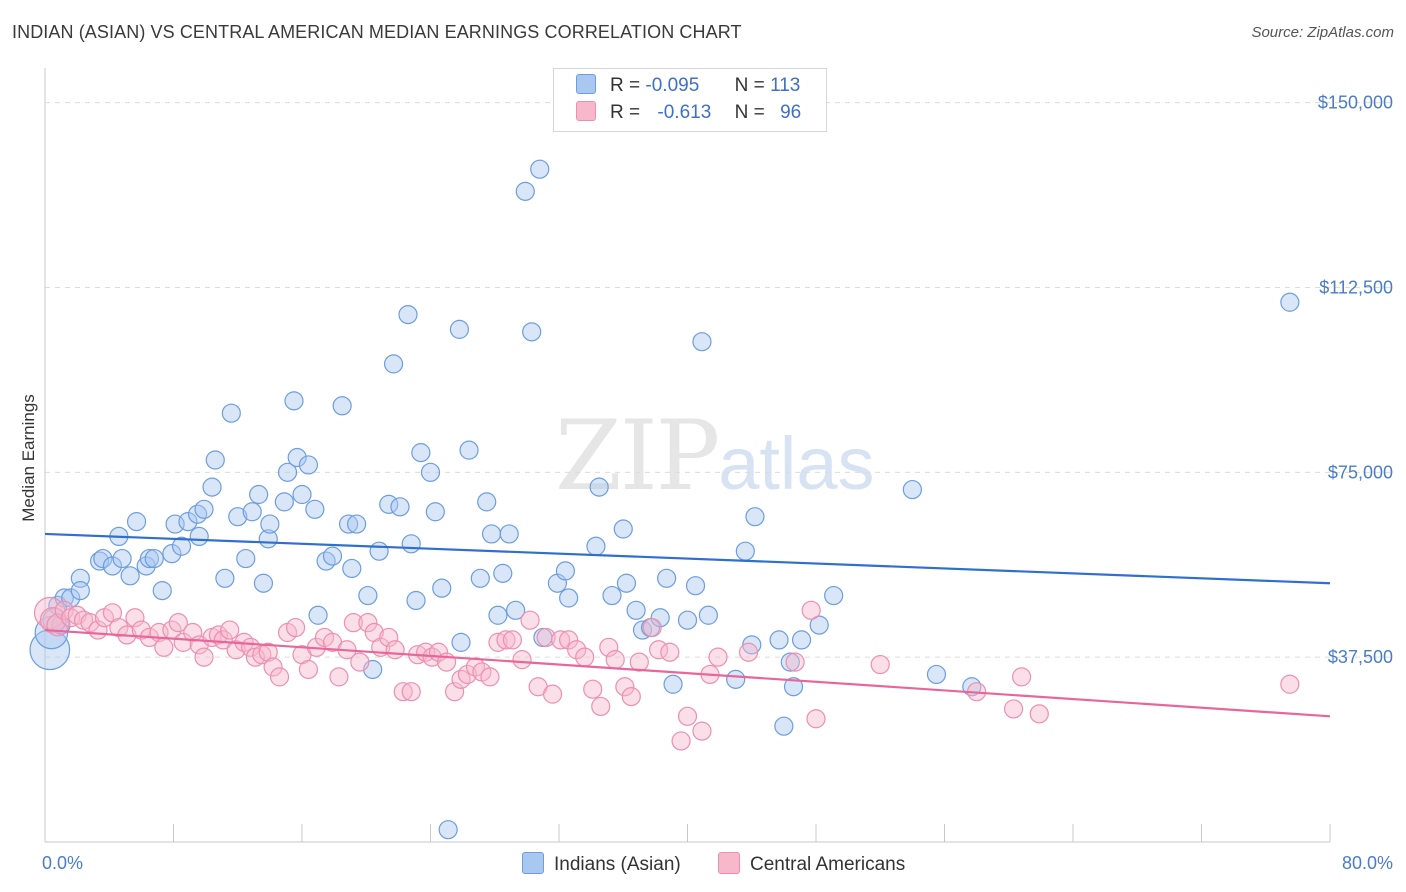 This screenshot has width=1406, height=892. What do you see at coordinates (1355, 380) in the screenshot?
I see `y-tick-labels: $150,000 $112,500 $75,000 $37,500` at bounding box center [1355, 380].